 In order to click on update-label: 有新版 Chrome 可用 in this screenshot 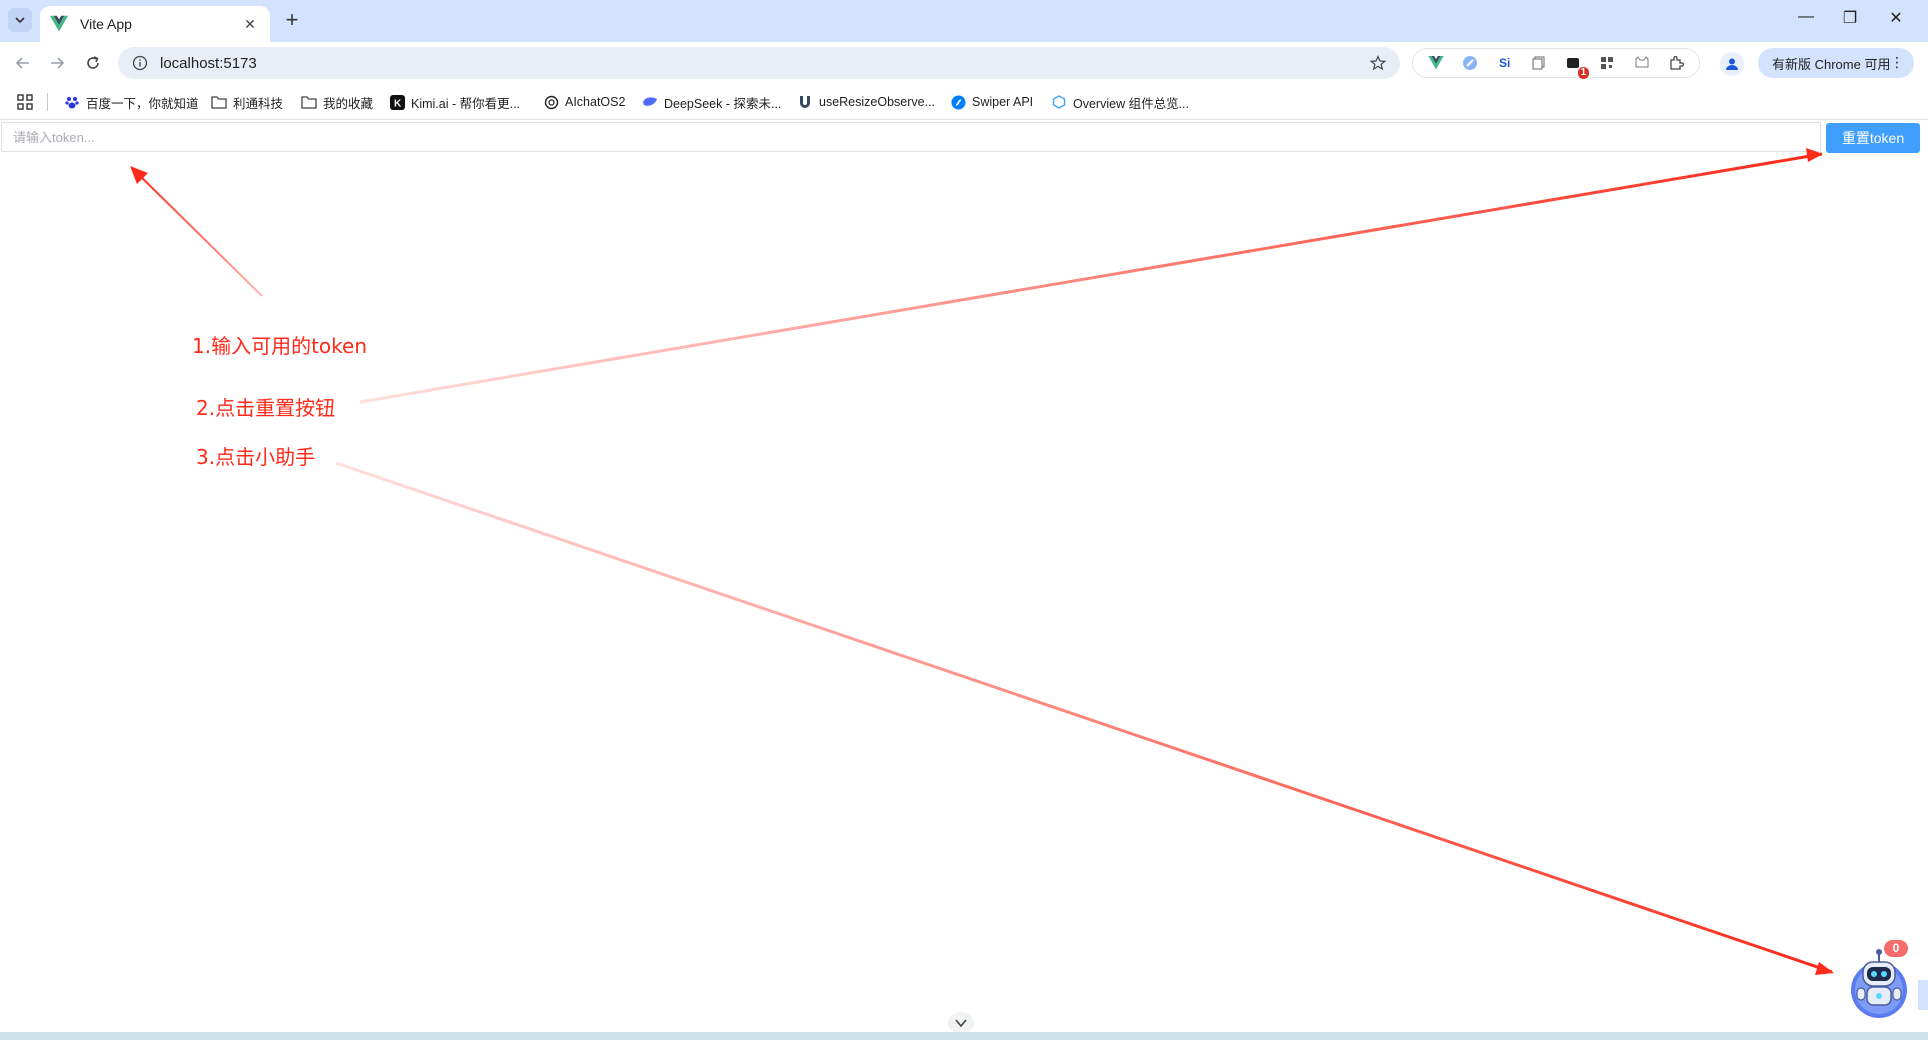, I will do `click(1831, 64)`.